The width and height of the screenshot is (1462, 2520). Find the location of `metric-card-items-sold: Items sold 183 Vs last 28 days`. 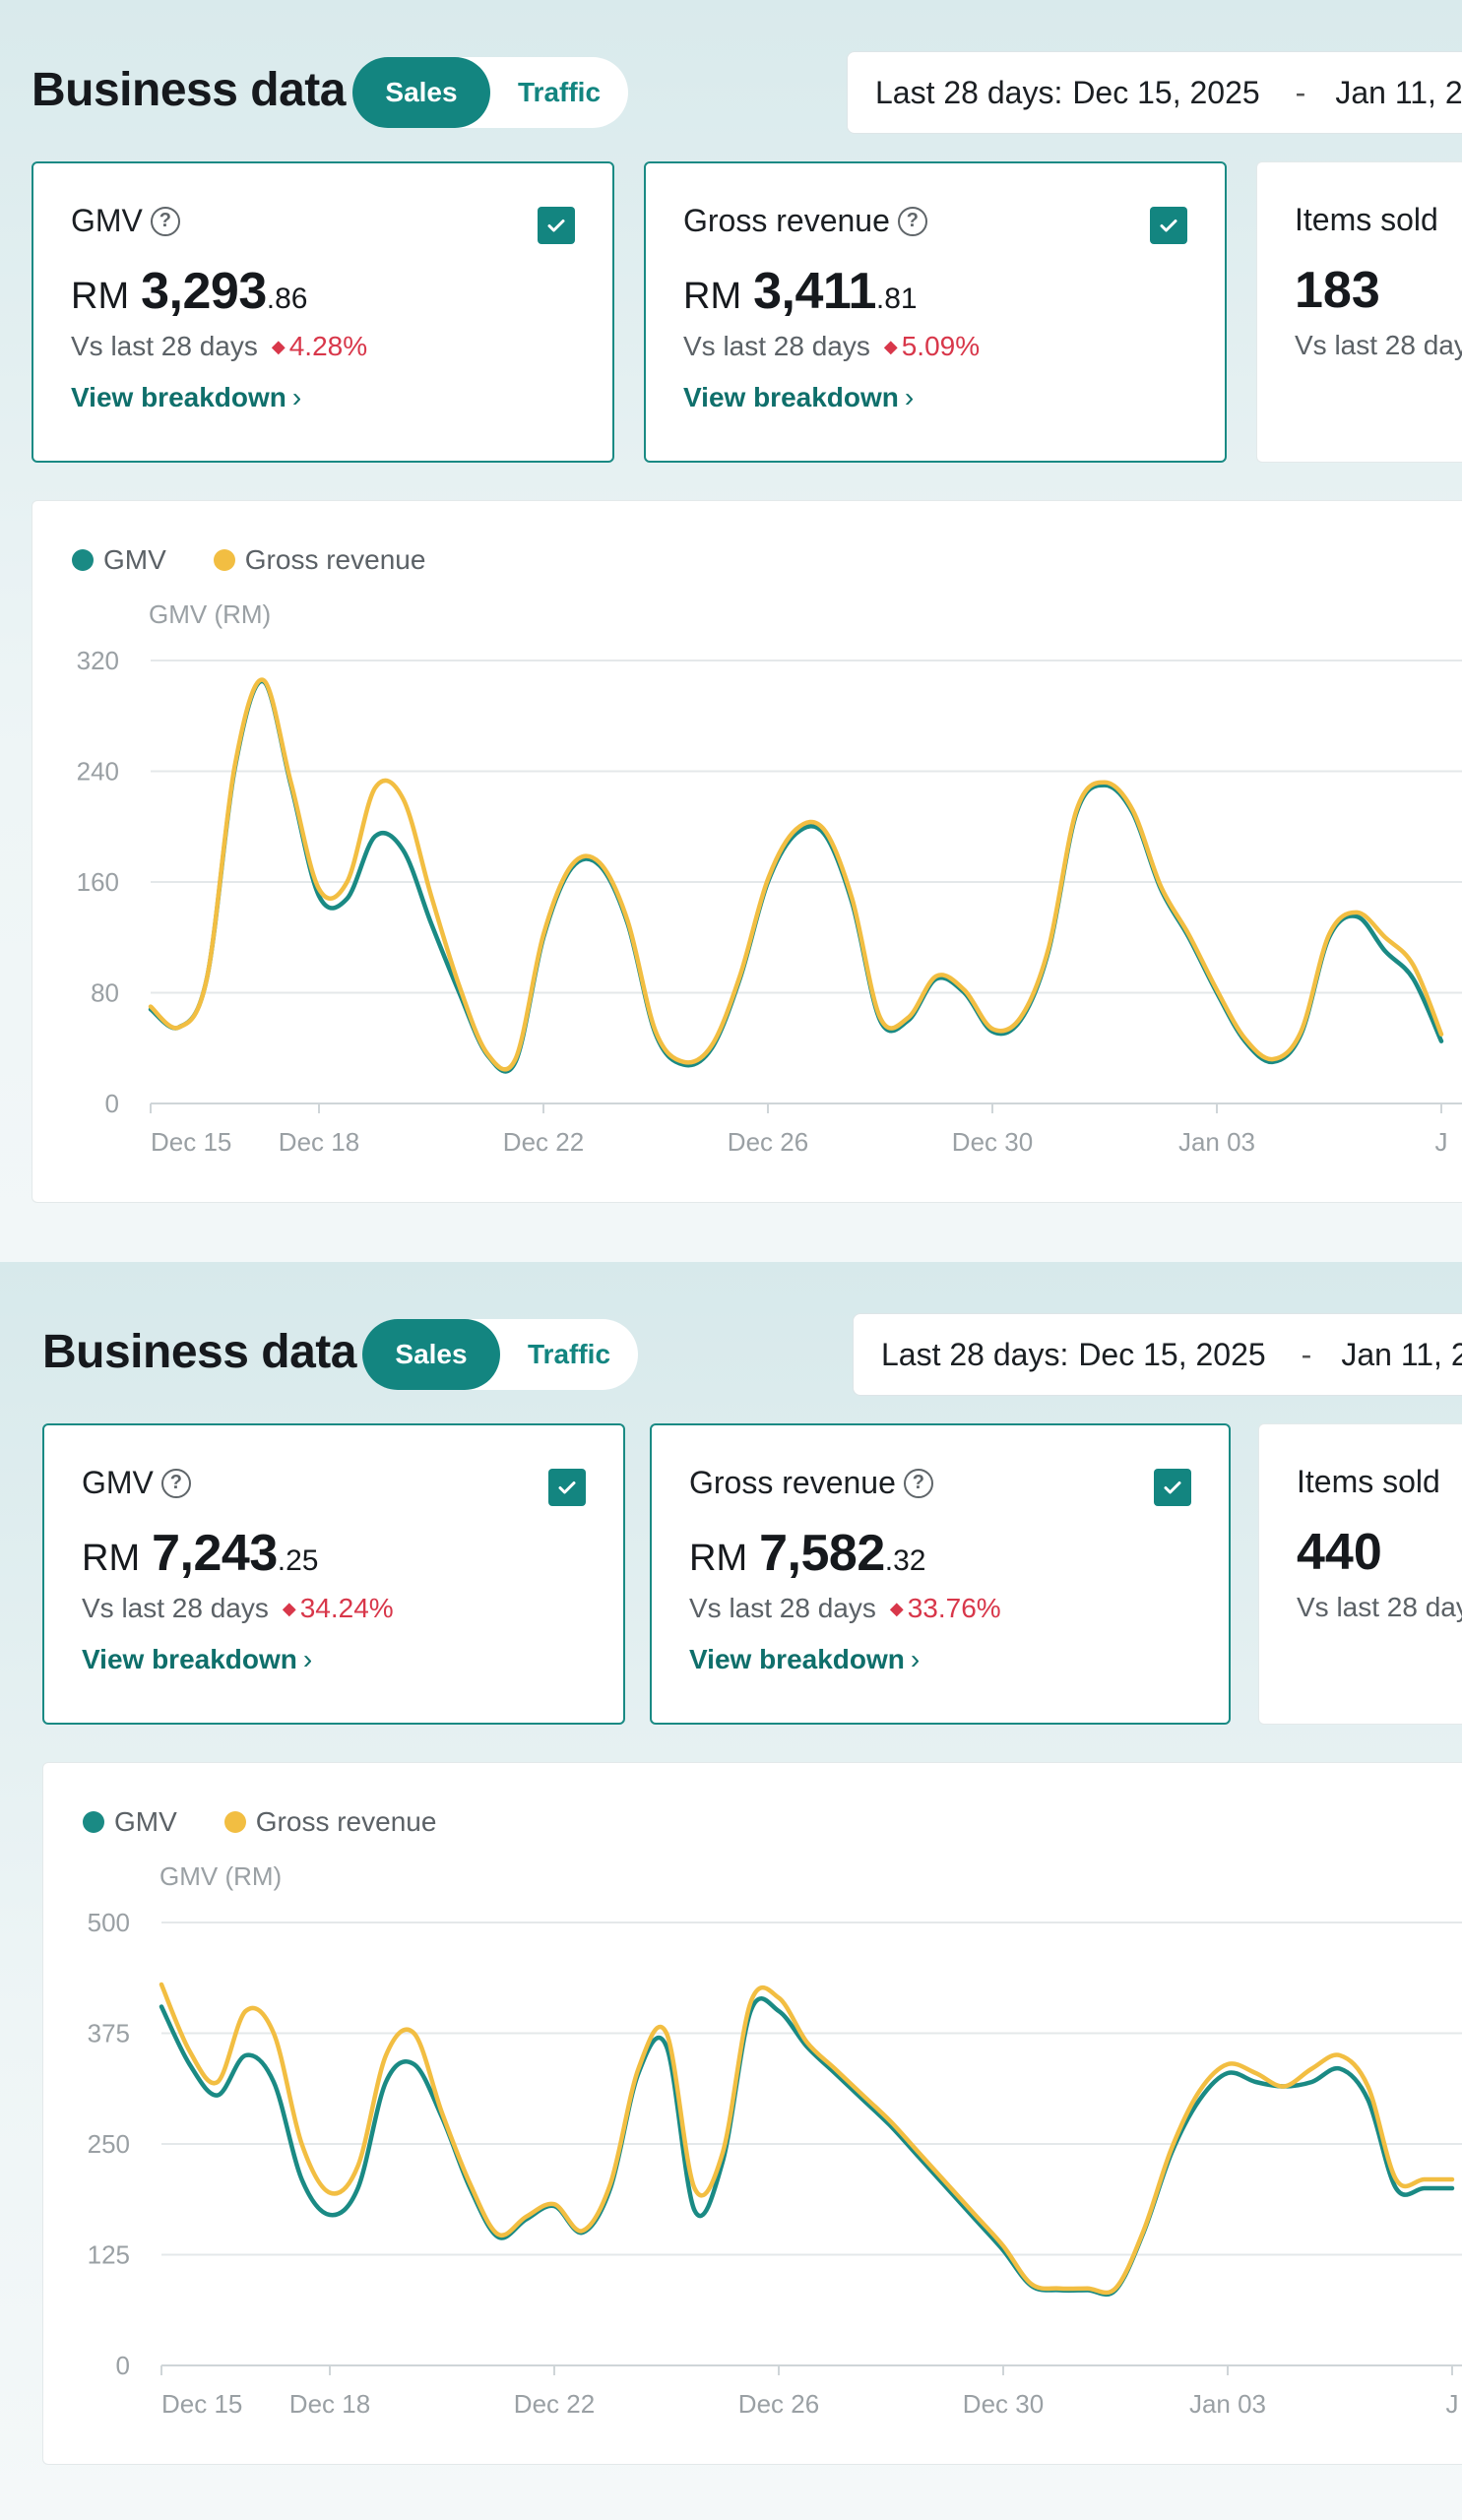

metric-card-items-sold: Items sold 183 Vs last 28 days is located at coordinates (1359, 312).